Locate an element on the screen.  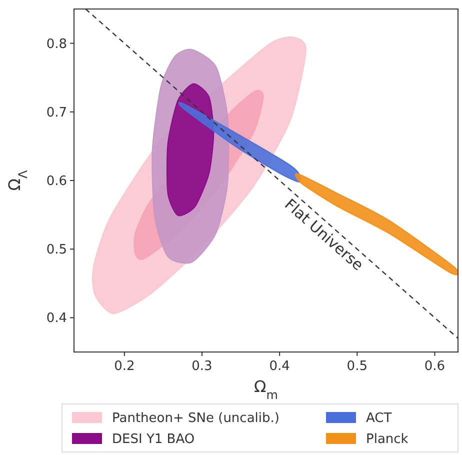
y-tick-label: 0.6 is located at coordinates (56, 181).